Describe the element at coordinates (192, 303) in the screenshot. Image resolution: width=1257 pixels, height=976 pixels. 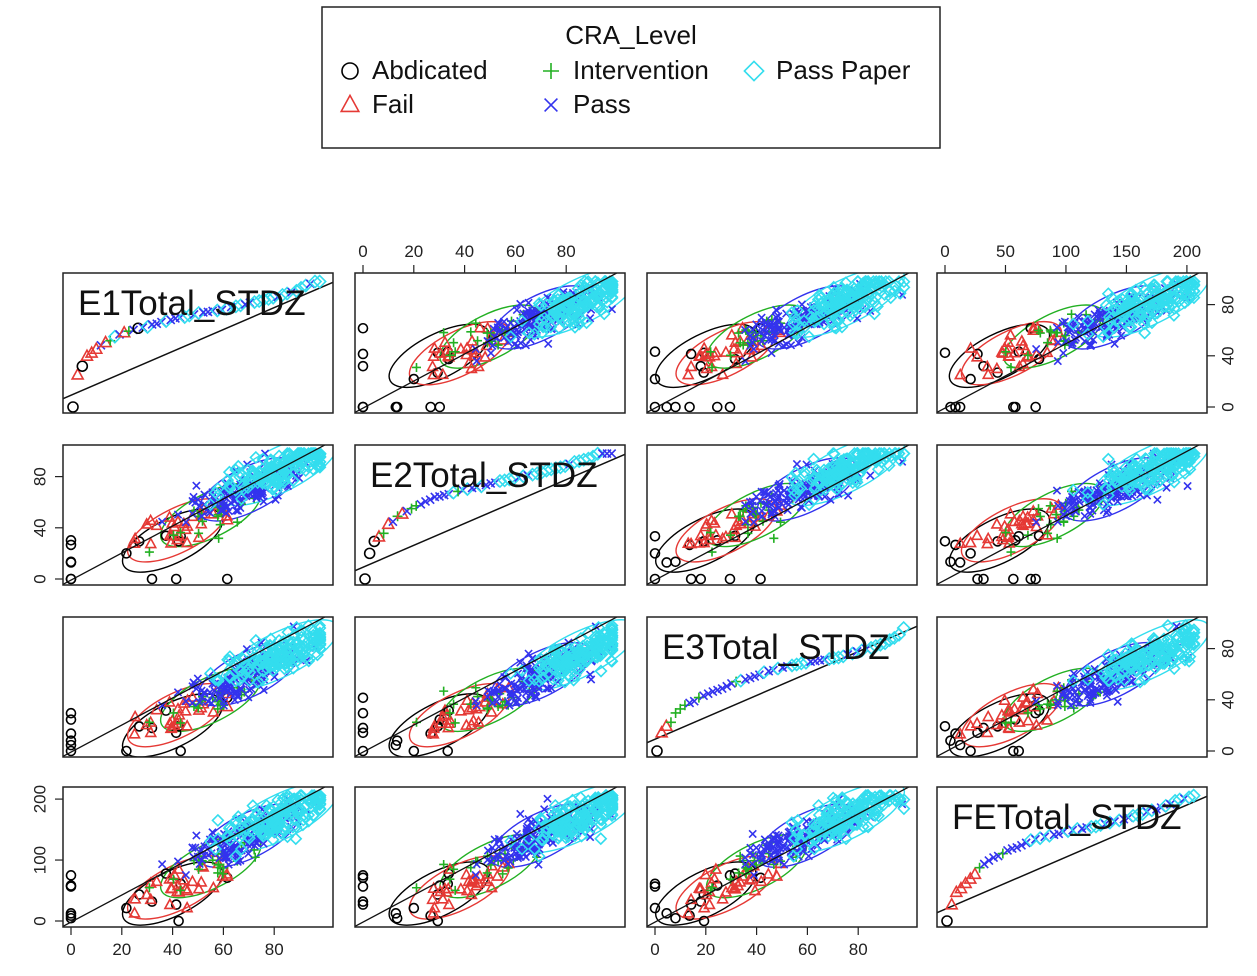
I see `variable-label: E1Total_STDZ` at that location.